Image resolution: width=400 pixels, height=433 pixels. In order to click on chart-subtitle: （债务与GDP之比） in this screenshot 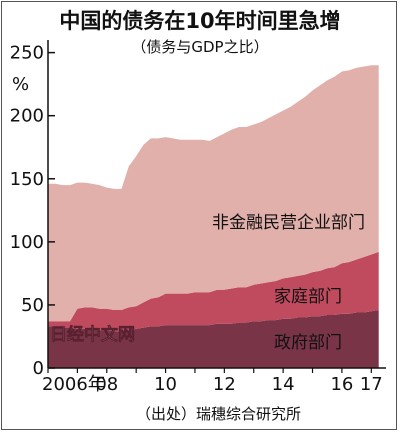, I will do `click(199, 47)`.